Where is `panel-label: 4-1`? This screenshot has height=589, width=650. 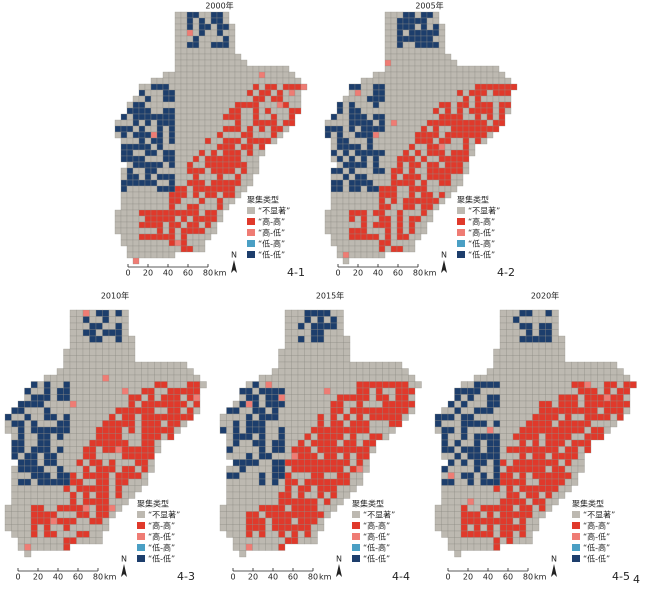 panel-label: 4-1 is located at coordinates (296, 272).